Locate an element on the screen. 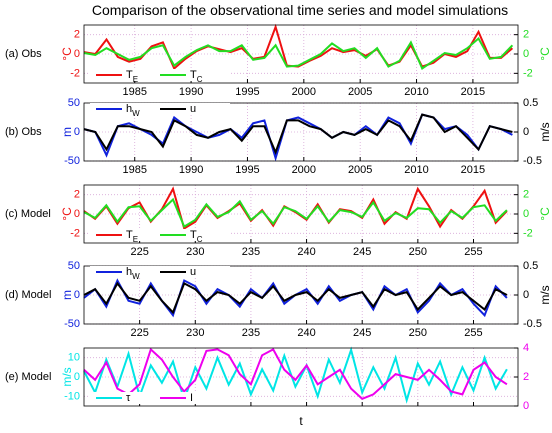 Image resolution: width=552 pixels, height=433 pixels. legend-label: τ is located at coordinates (128, 398).